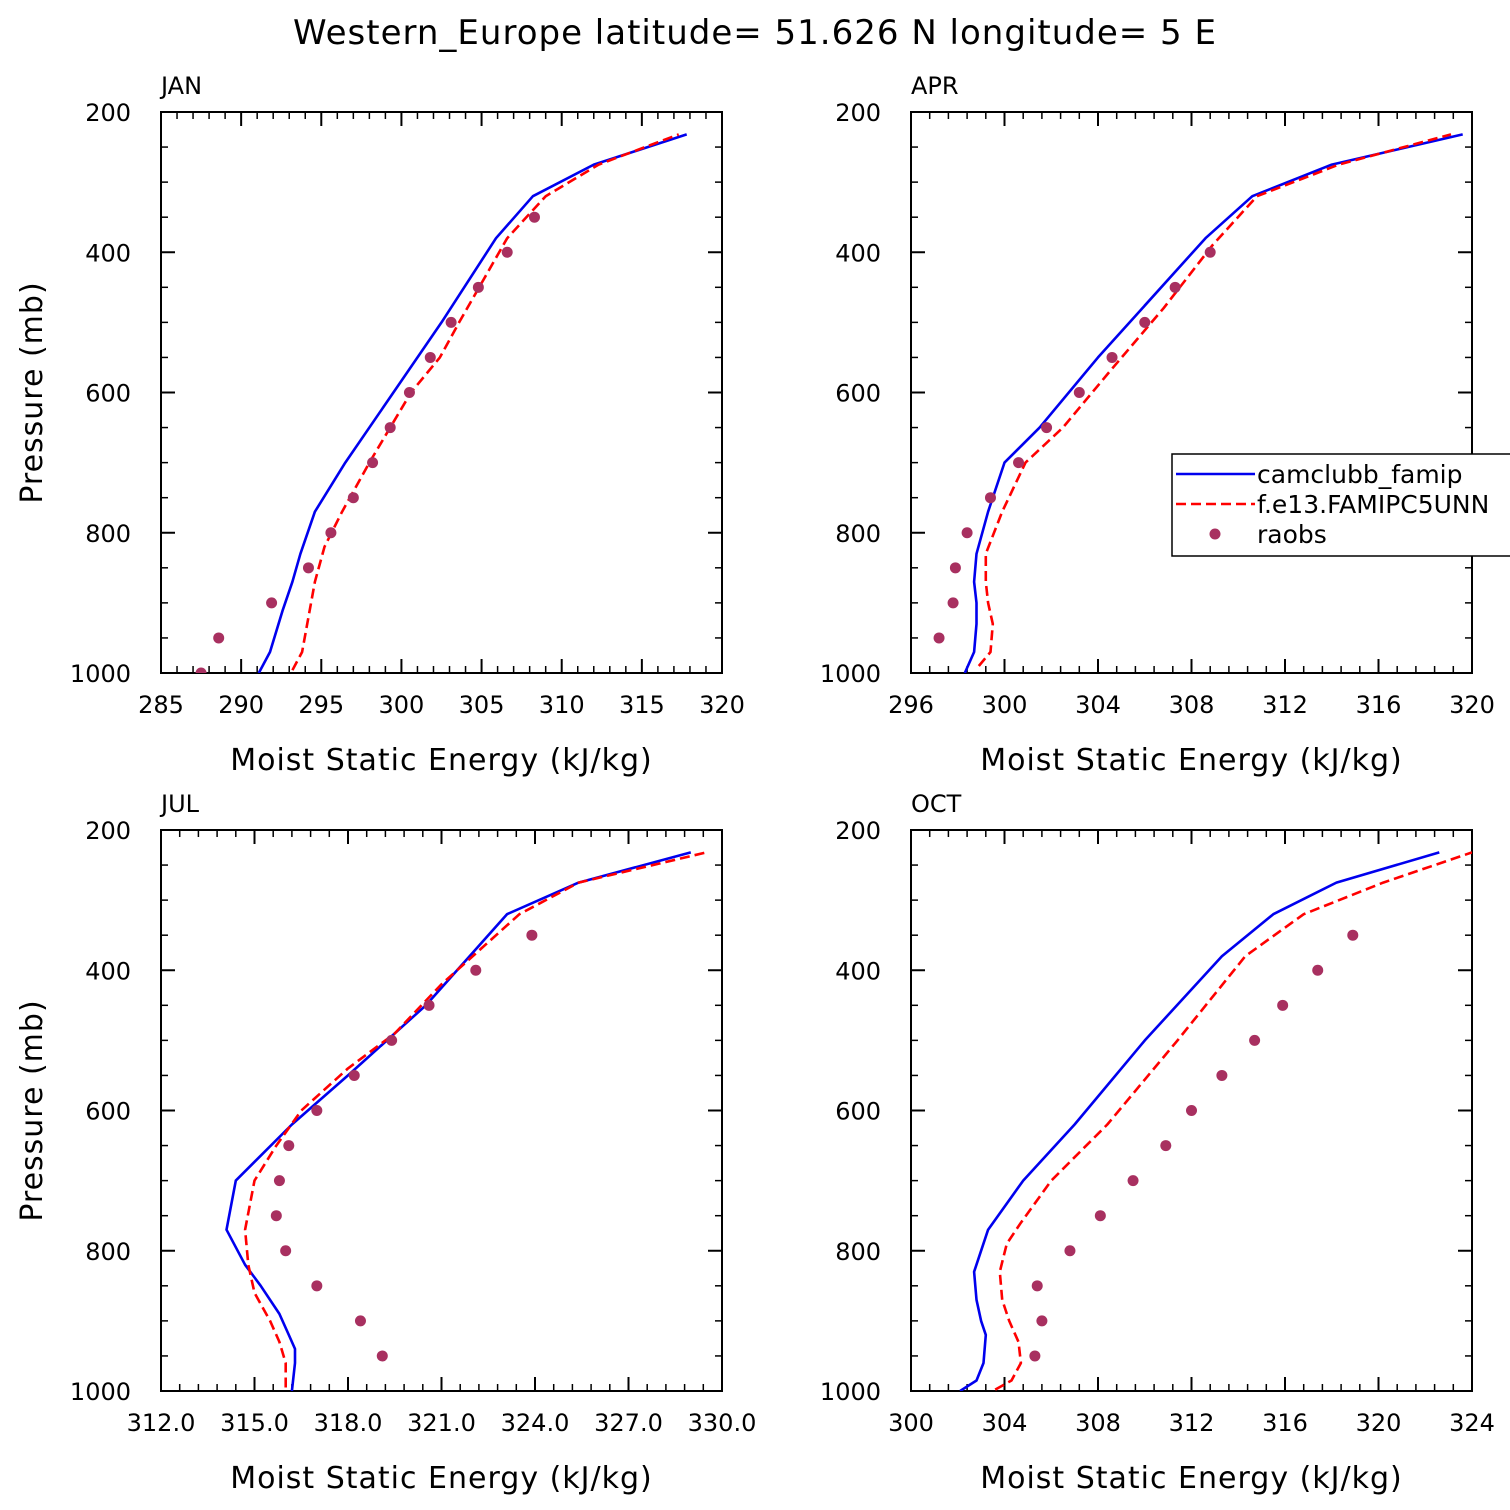 This screenshot has width=1510, height=1510. I want to click on x-tick-label: 290, so click(241, 705).